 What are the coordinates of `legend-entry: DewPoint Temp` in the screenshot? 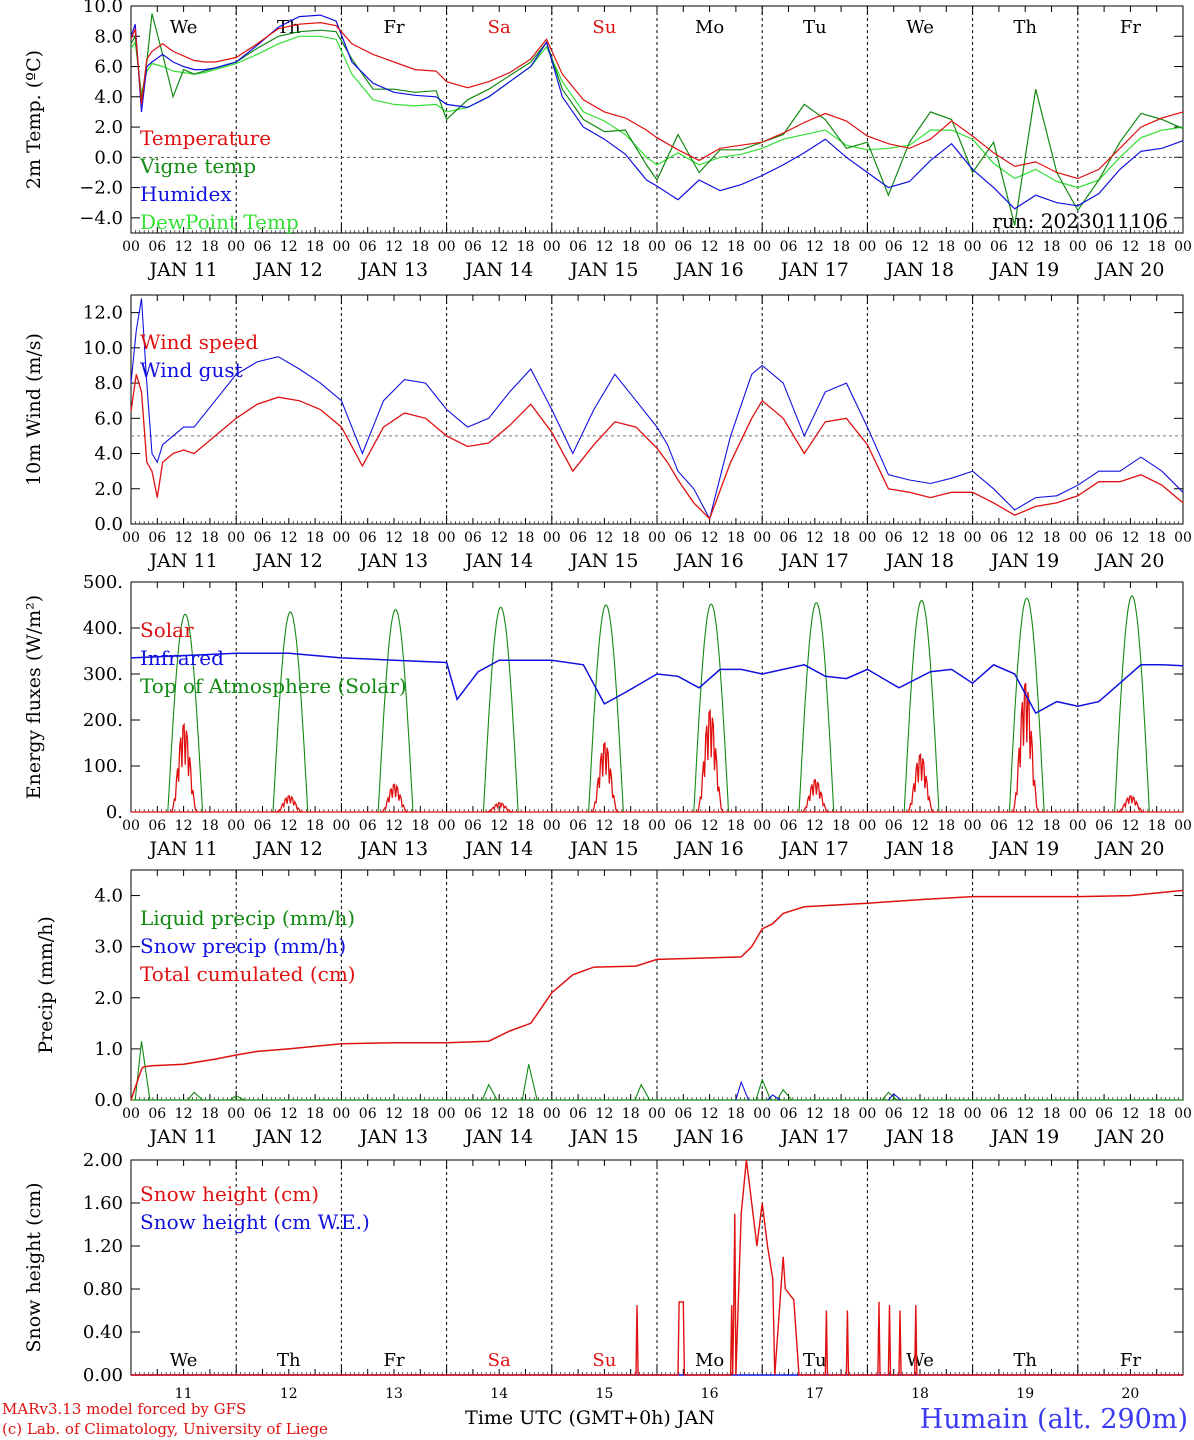 It's located at (219, 222).